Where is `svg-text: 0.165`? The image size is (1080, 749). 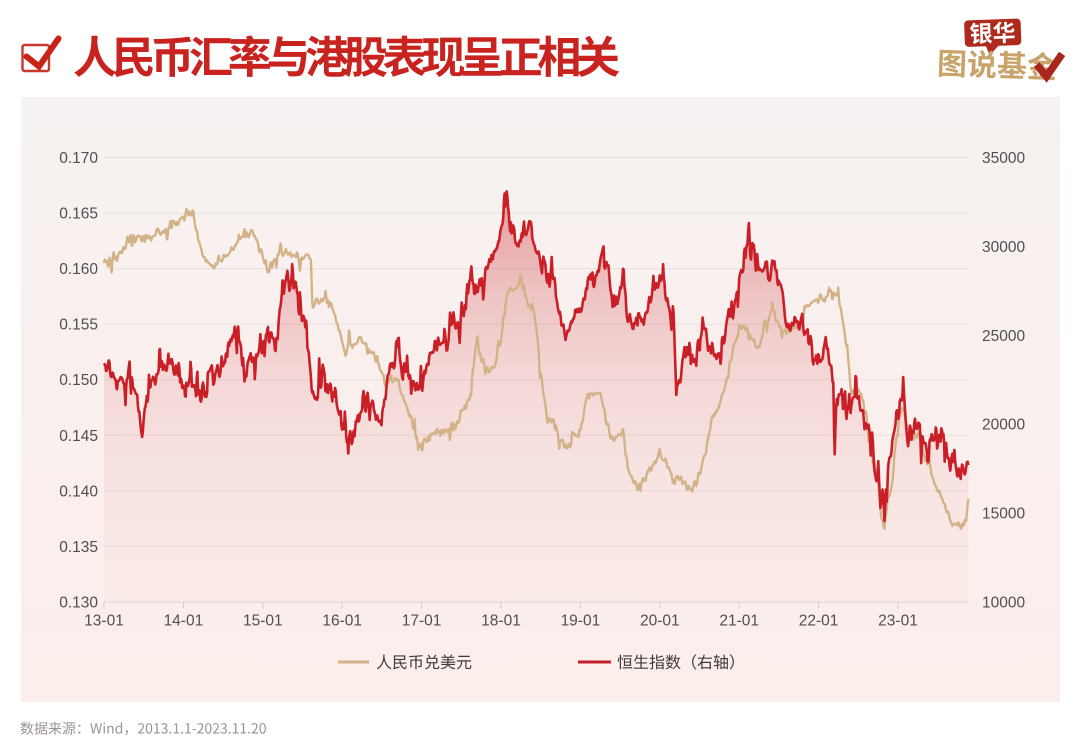 svg-text: 0.165 is located at coordinates (78, 214).